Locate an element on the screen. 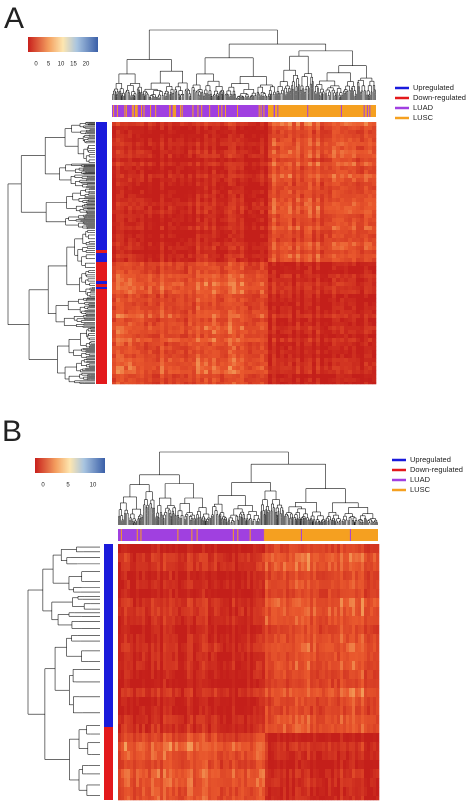 This screenshot has height=811, width=474. column-annotation is located at coordinates (225, 111).